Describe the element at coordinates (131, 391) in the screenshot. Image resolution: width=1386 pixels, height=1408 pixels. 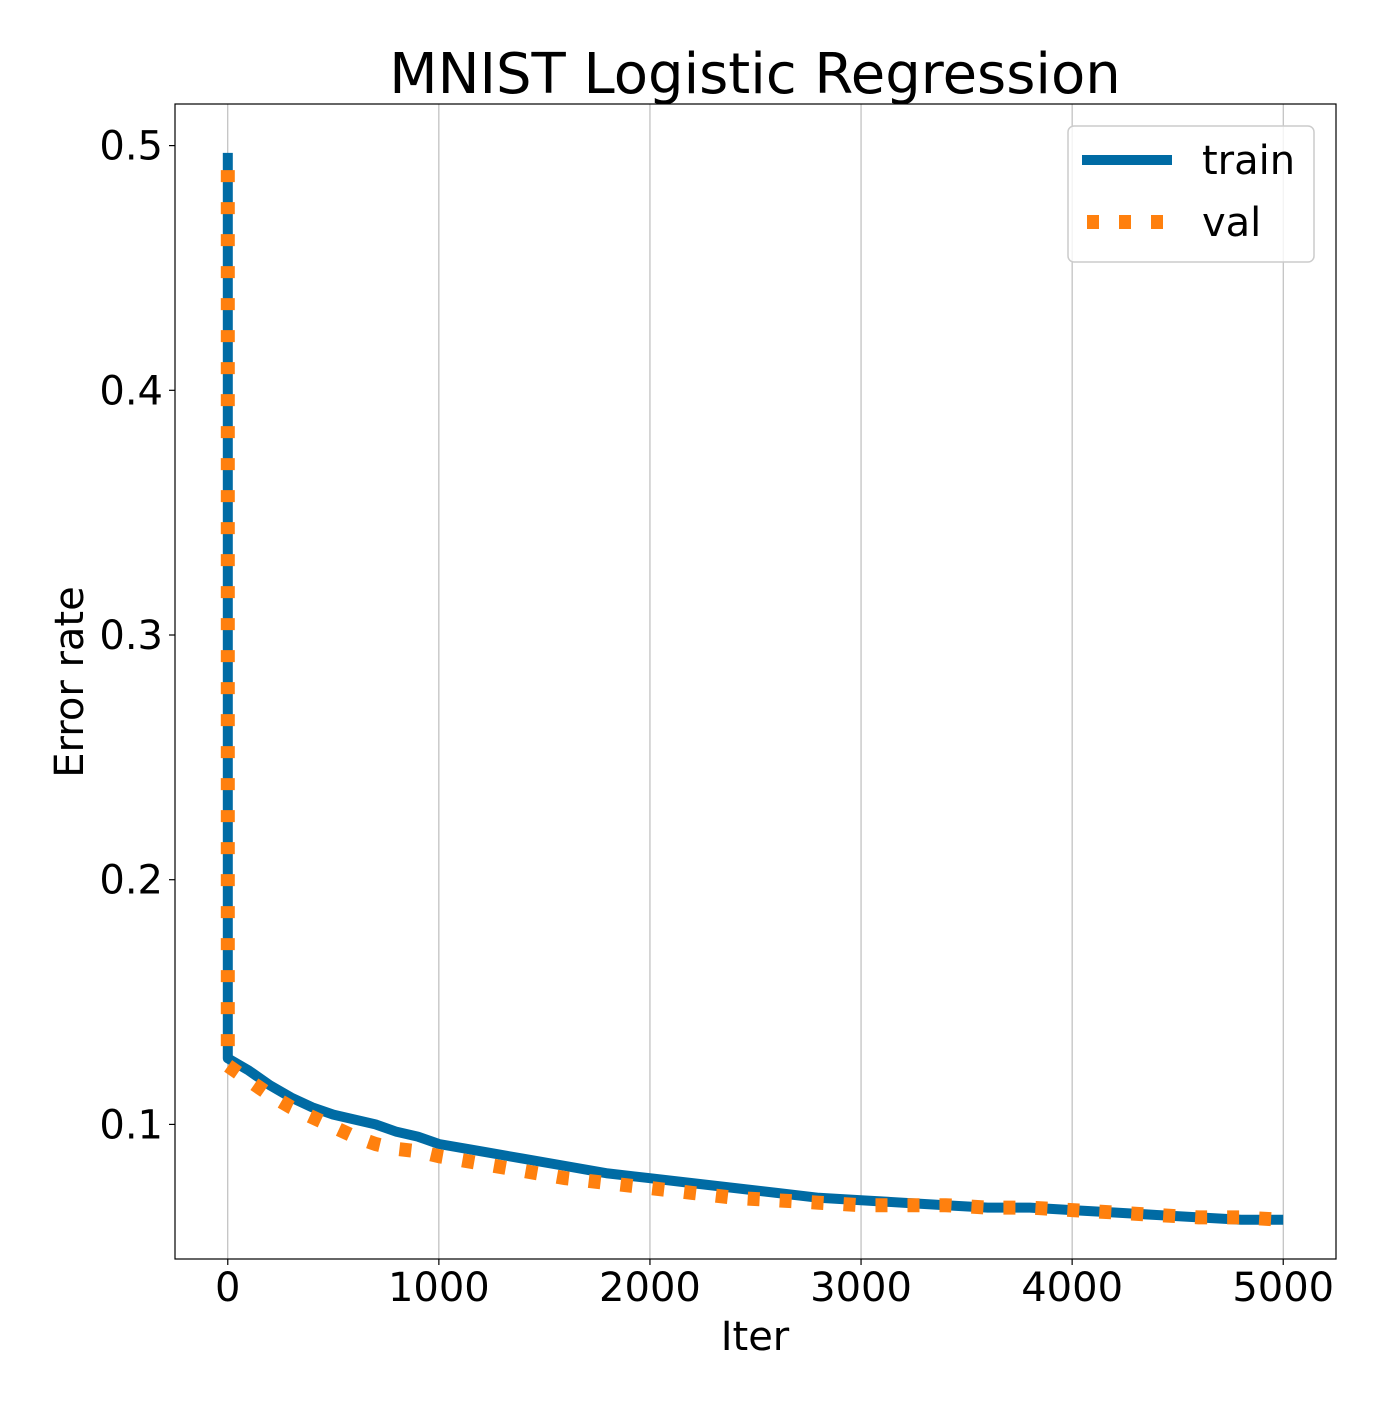
I see `y-tick-label: 0.4` at that location.